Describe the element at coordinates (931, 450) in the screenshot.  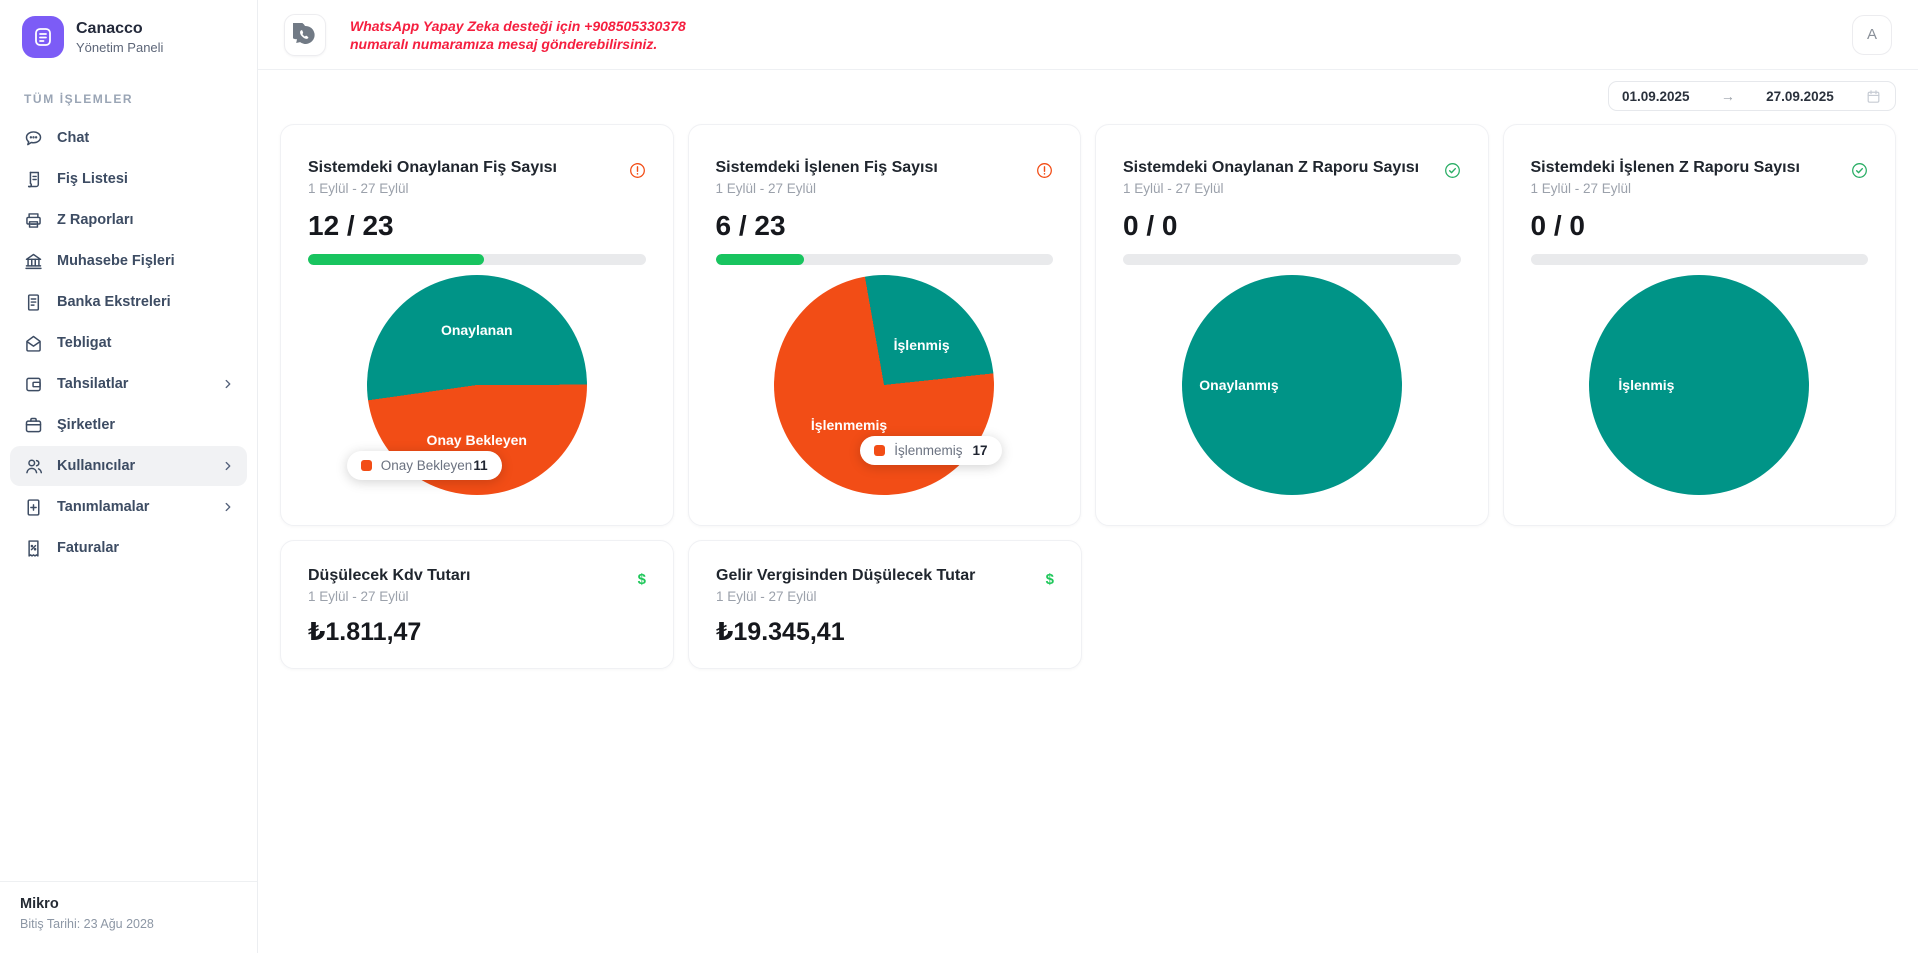
I see `chart-tooltip: İşlenmemiş 17` at that location.